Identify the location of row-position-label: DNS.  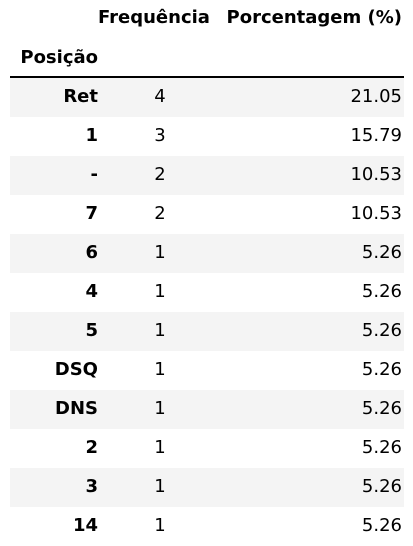
(76, 408).